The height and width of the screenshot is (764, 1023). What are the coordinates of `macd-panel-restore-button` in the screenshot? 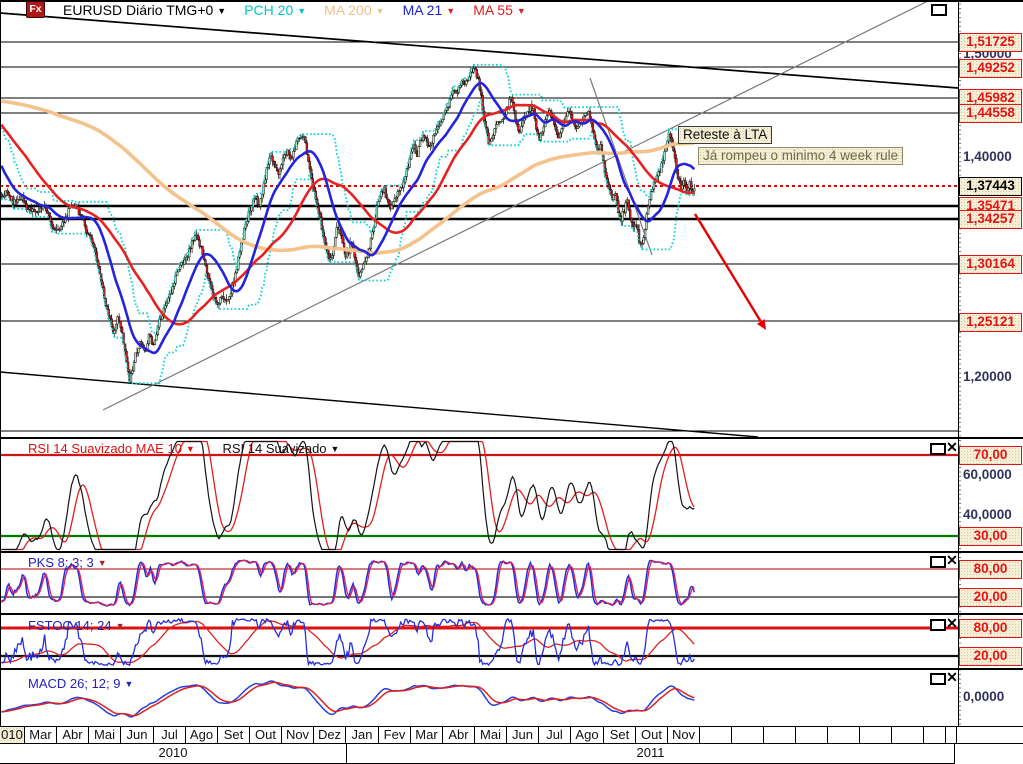 It's located at (938, 679).